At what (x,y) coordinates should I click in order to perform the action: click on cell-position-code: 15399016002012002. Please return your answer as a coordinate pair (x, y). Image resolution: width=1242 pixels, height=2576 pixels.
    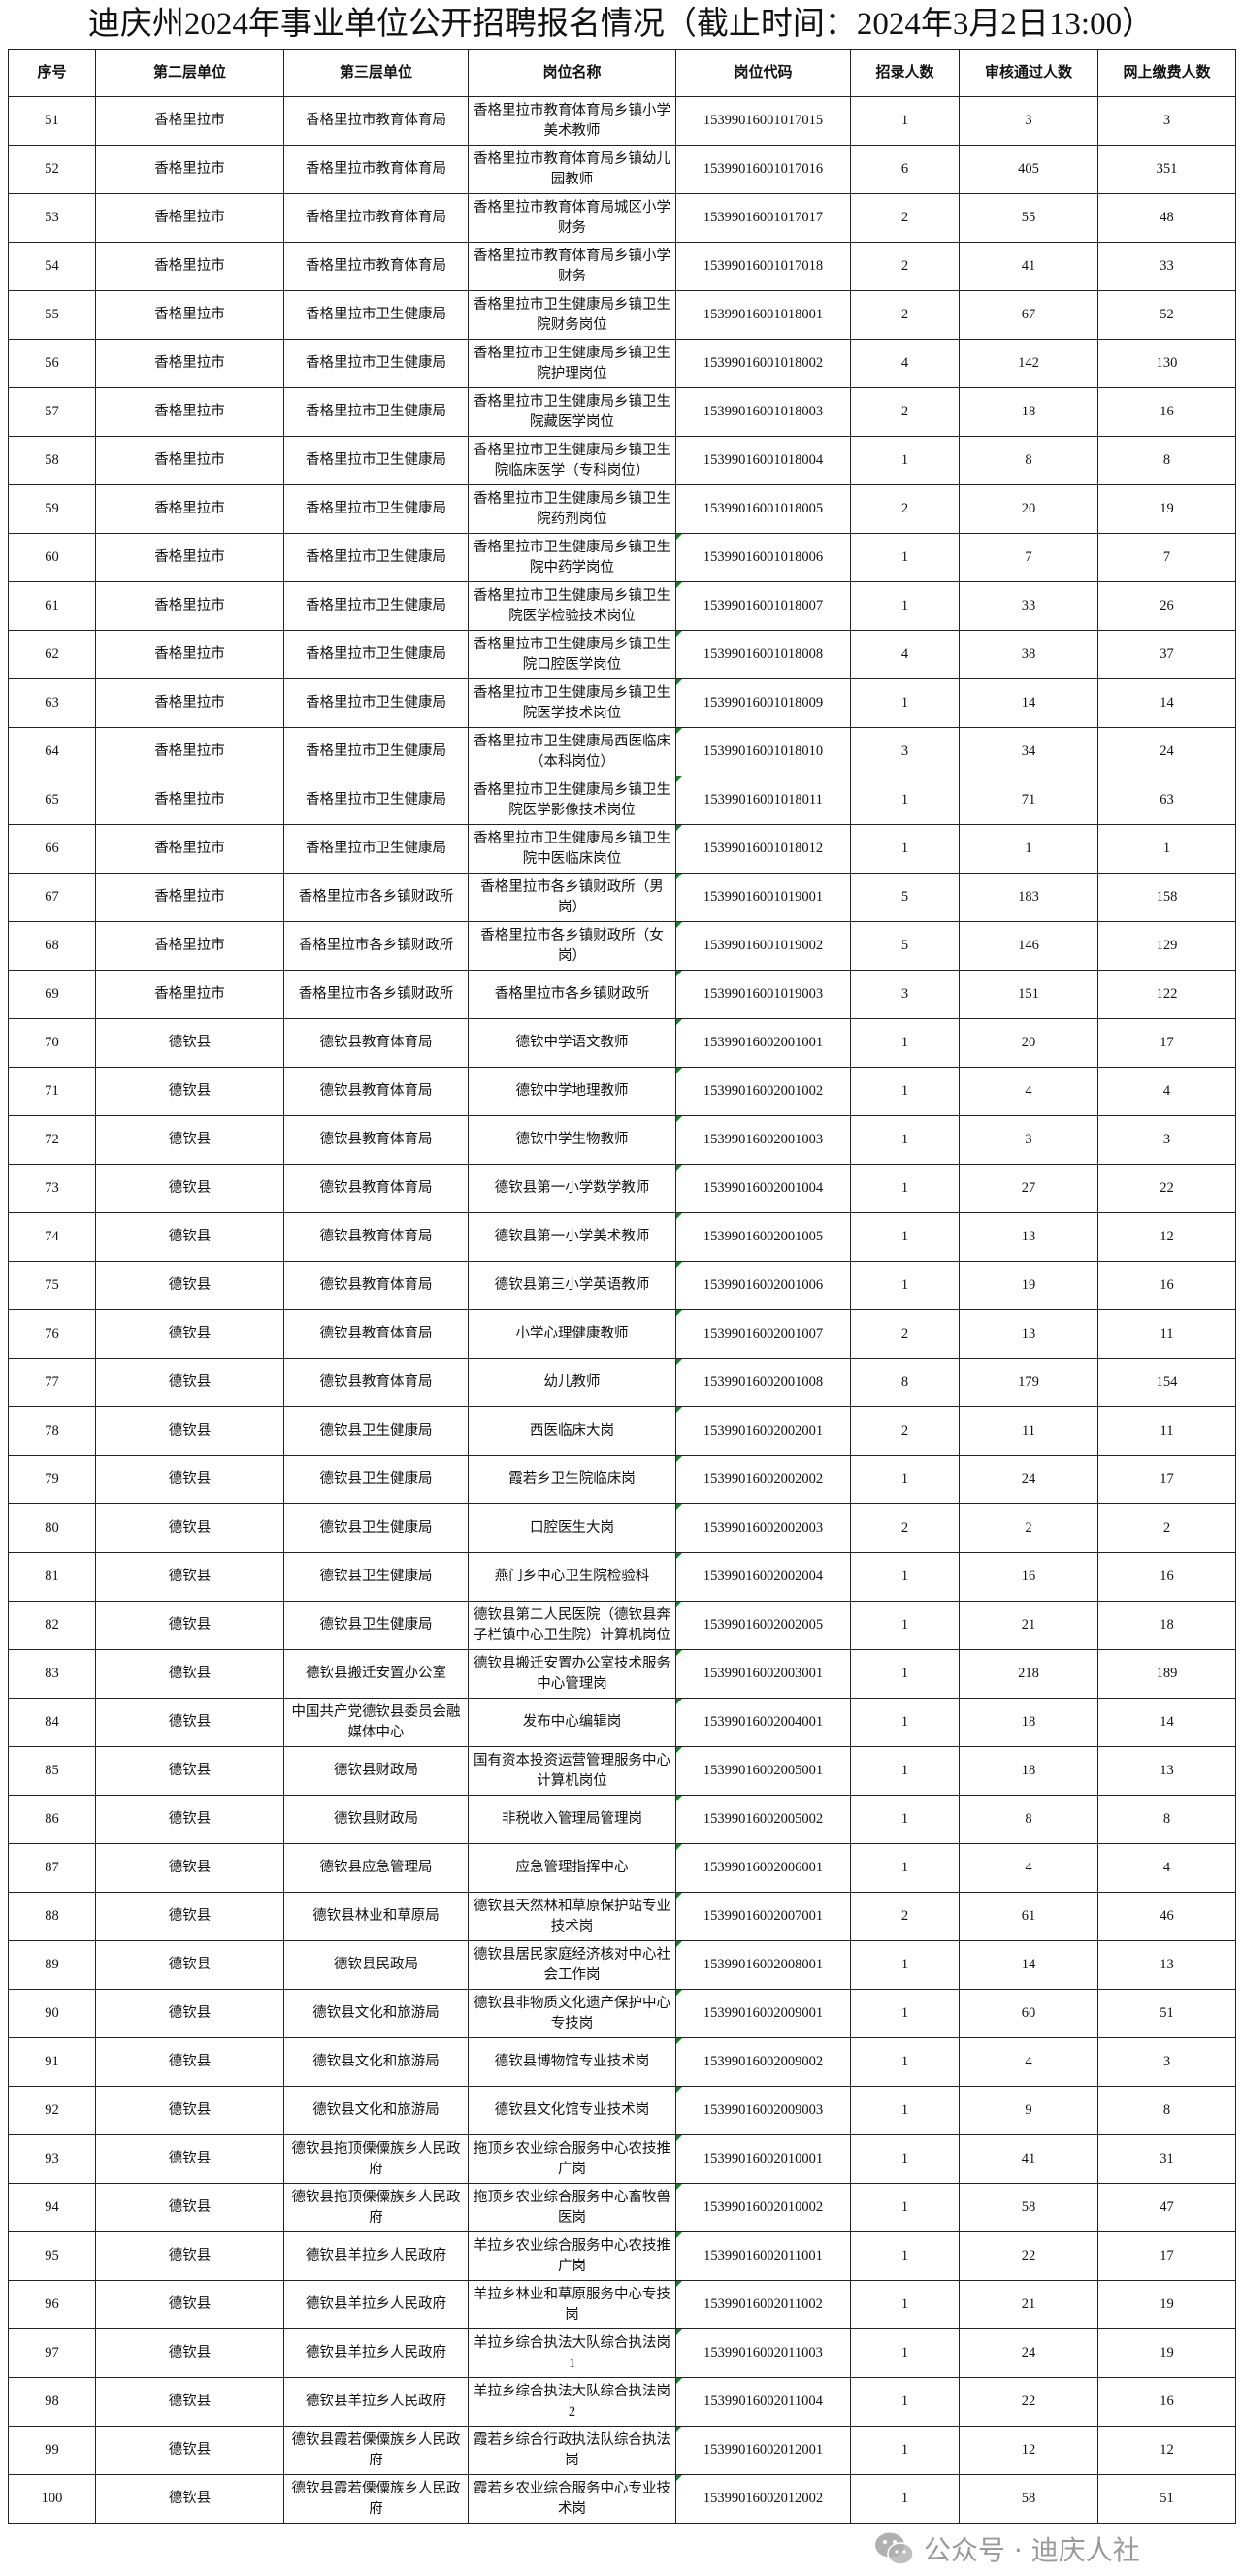
    Looking at the image, I should click on (763, 2499).